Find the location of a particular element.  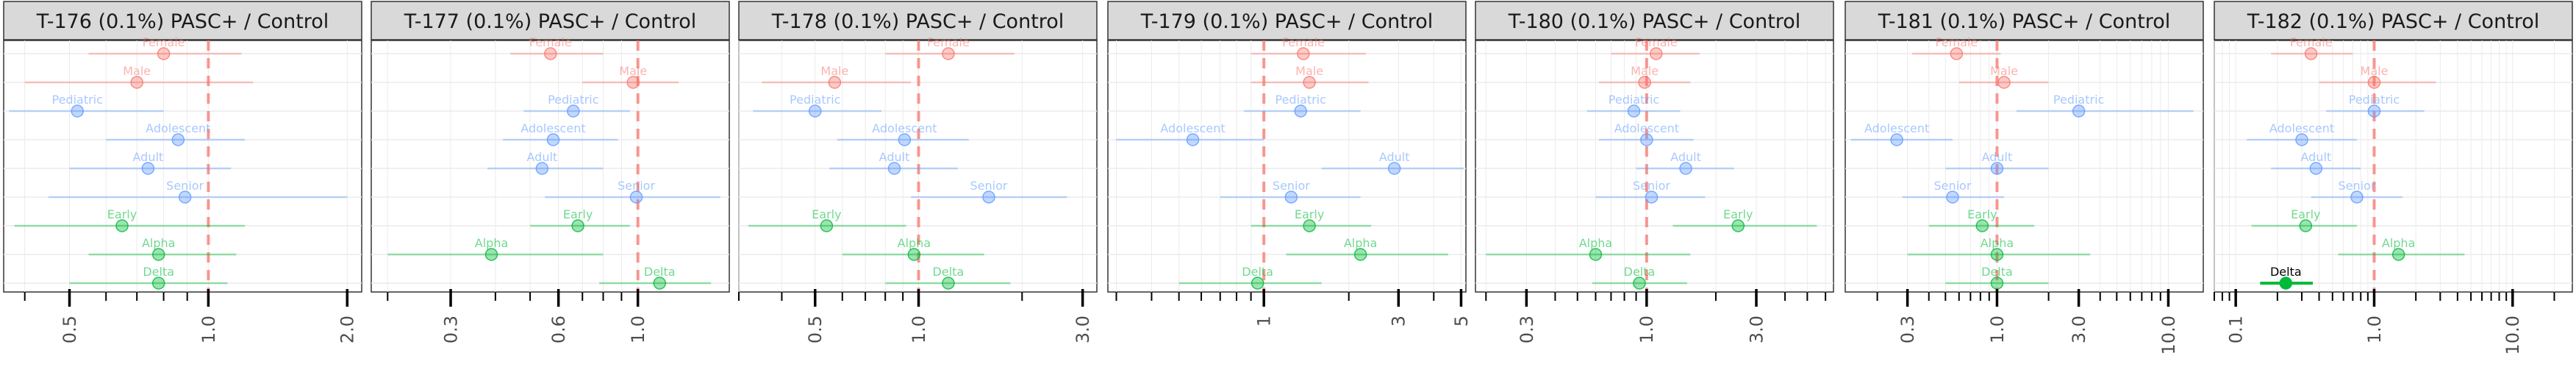

tick-label: 0.6 is located at coordinates (558, 329).